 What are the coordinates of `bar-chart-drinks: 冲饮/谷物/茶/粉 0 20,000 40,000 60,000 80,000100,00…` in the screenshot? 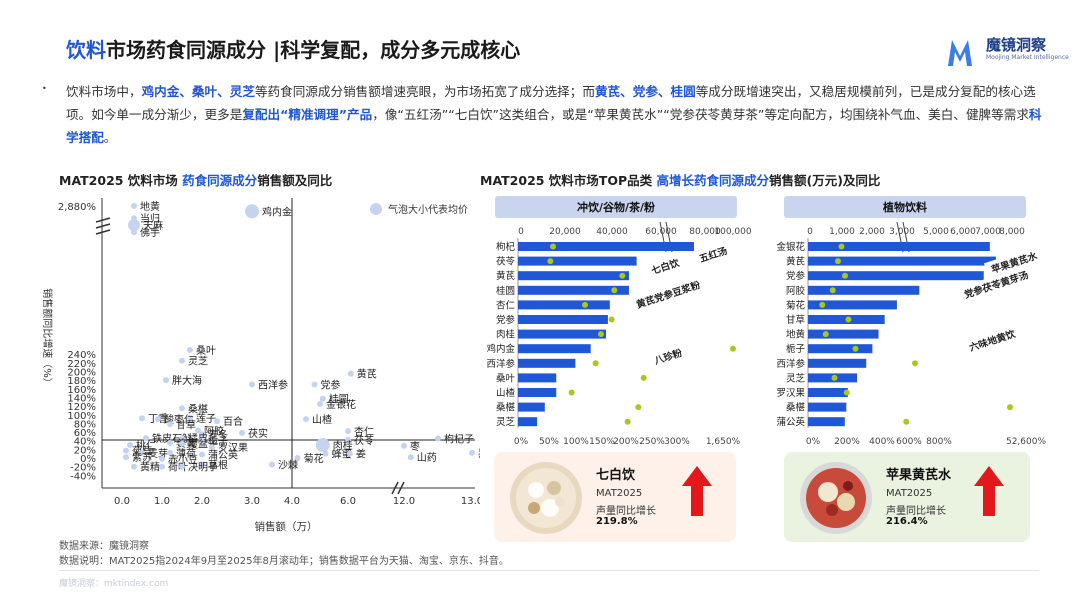 It's located at (619, 321).